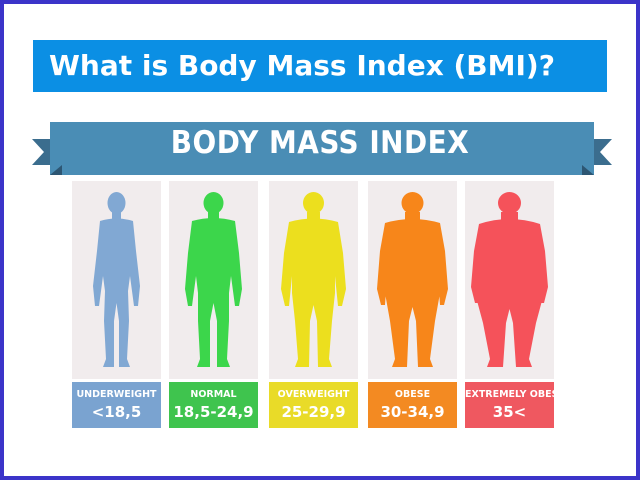 This screenshot has height=480, width=640. I want to click on label-normal: NORMAL 18,5-24,9, so click(213, 405).